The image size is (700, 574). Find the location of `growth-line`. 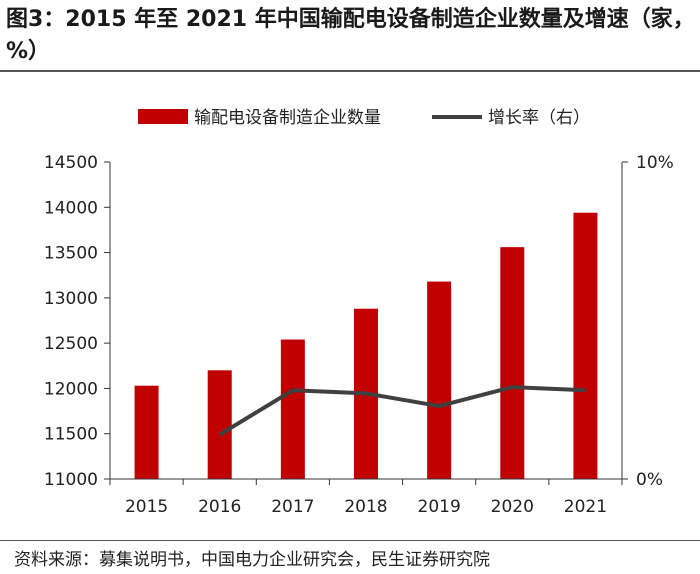

growth-line is located at coordinates (402, 411).